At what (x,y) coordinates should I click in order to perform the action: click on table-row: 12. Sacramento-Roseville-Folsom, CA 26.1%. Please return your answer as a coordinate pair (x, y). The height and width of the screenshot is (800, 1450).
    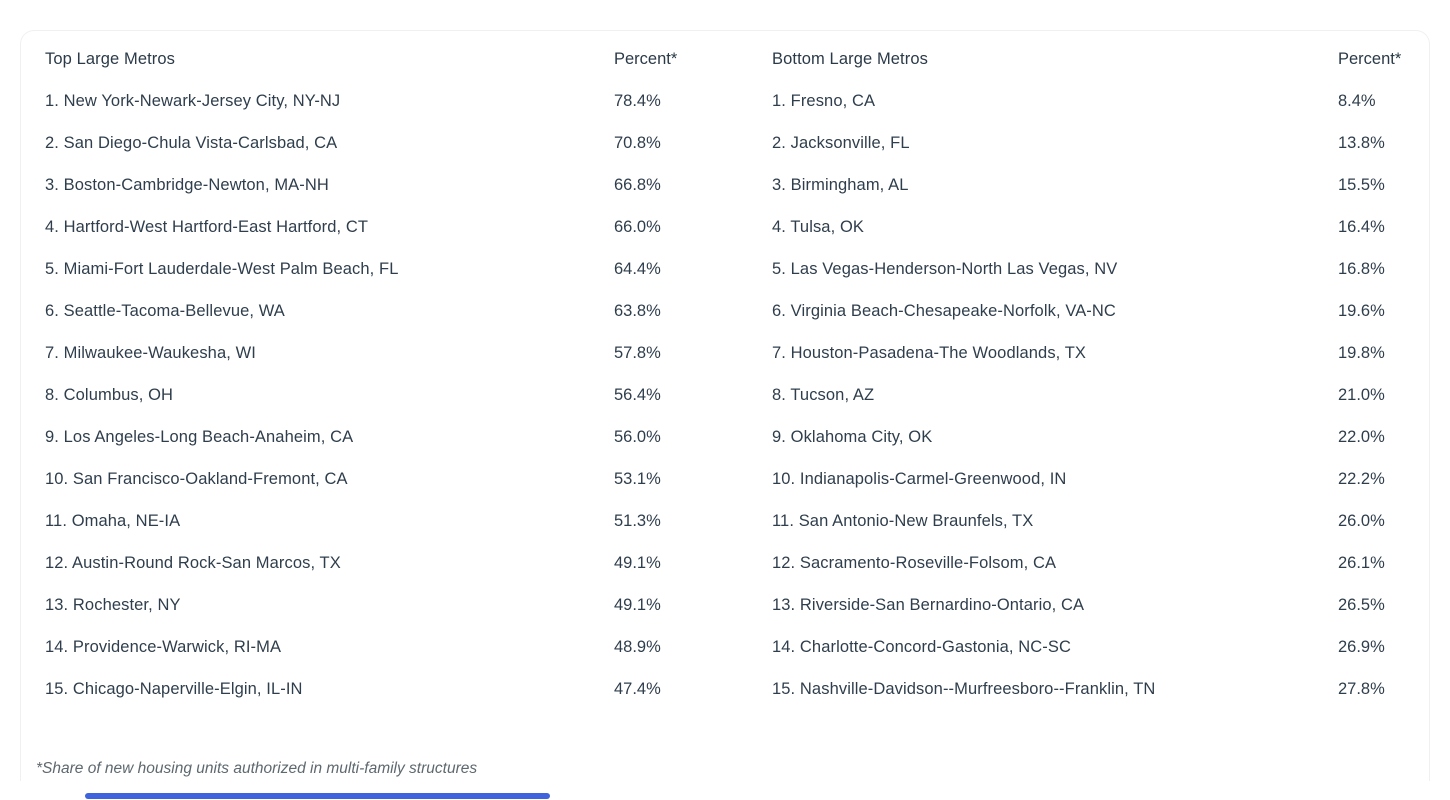
    Looking at the image, I should click on (1091, 563).